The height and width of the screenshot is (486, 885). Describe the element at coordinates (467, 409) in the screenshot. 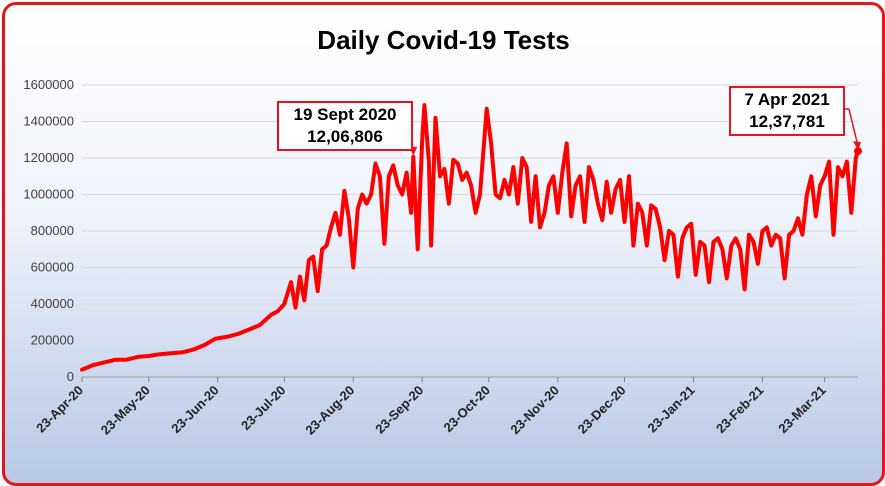

I see `x-tick-label: 23-Oct-20` at that location.